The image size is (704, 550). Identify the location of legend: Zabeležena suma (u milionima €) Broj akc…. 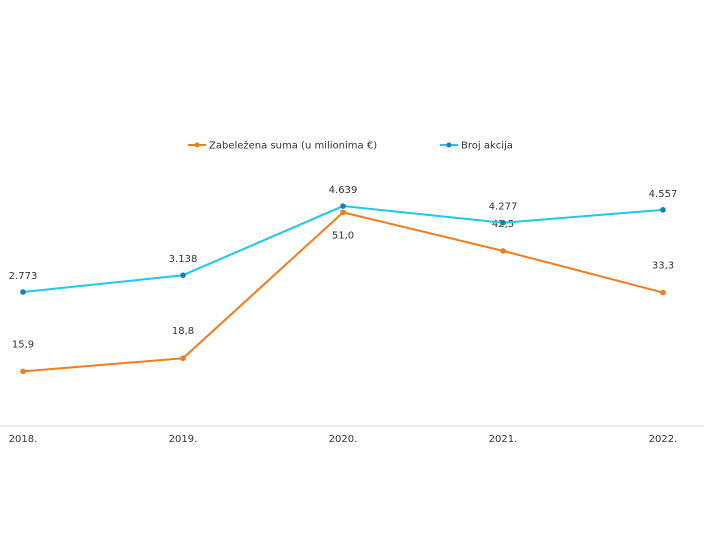
(350, 146).